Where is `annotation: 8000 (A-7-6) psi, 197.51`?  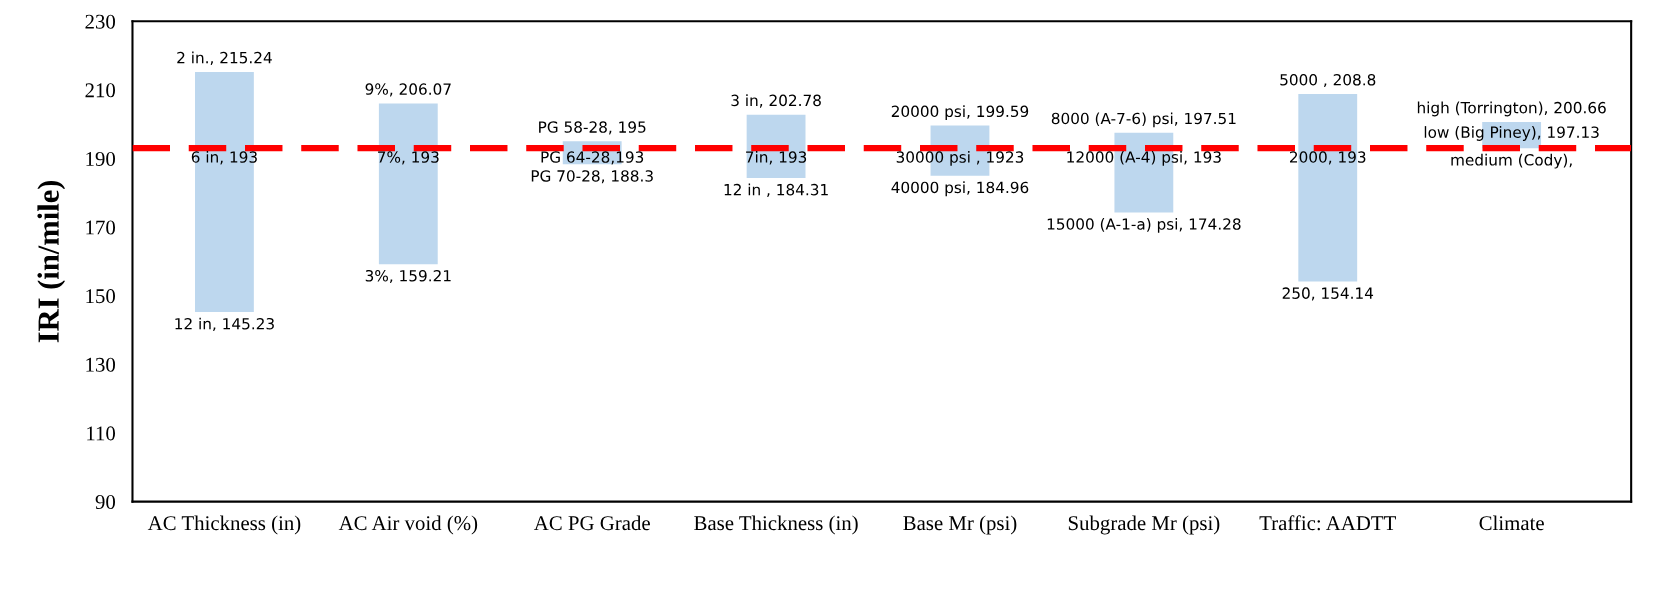
annotation: 8000 (A-7-6) psi, 197.51 is located at coordinates (1143, 120).